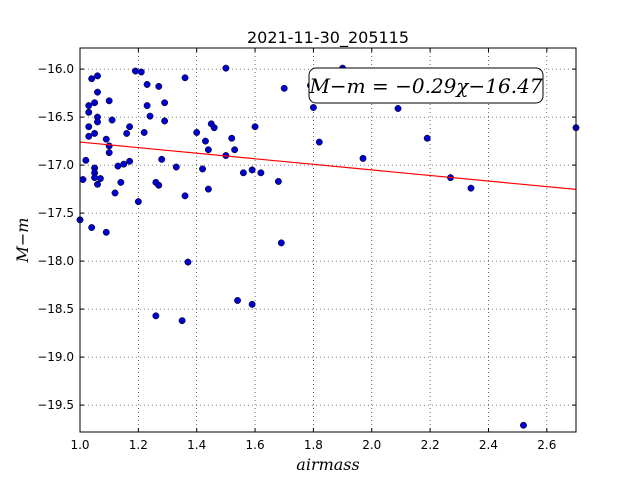 The height and width of the screenshot is (480, 640). I want to click on fit-line, so click(328, 166).